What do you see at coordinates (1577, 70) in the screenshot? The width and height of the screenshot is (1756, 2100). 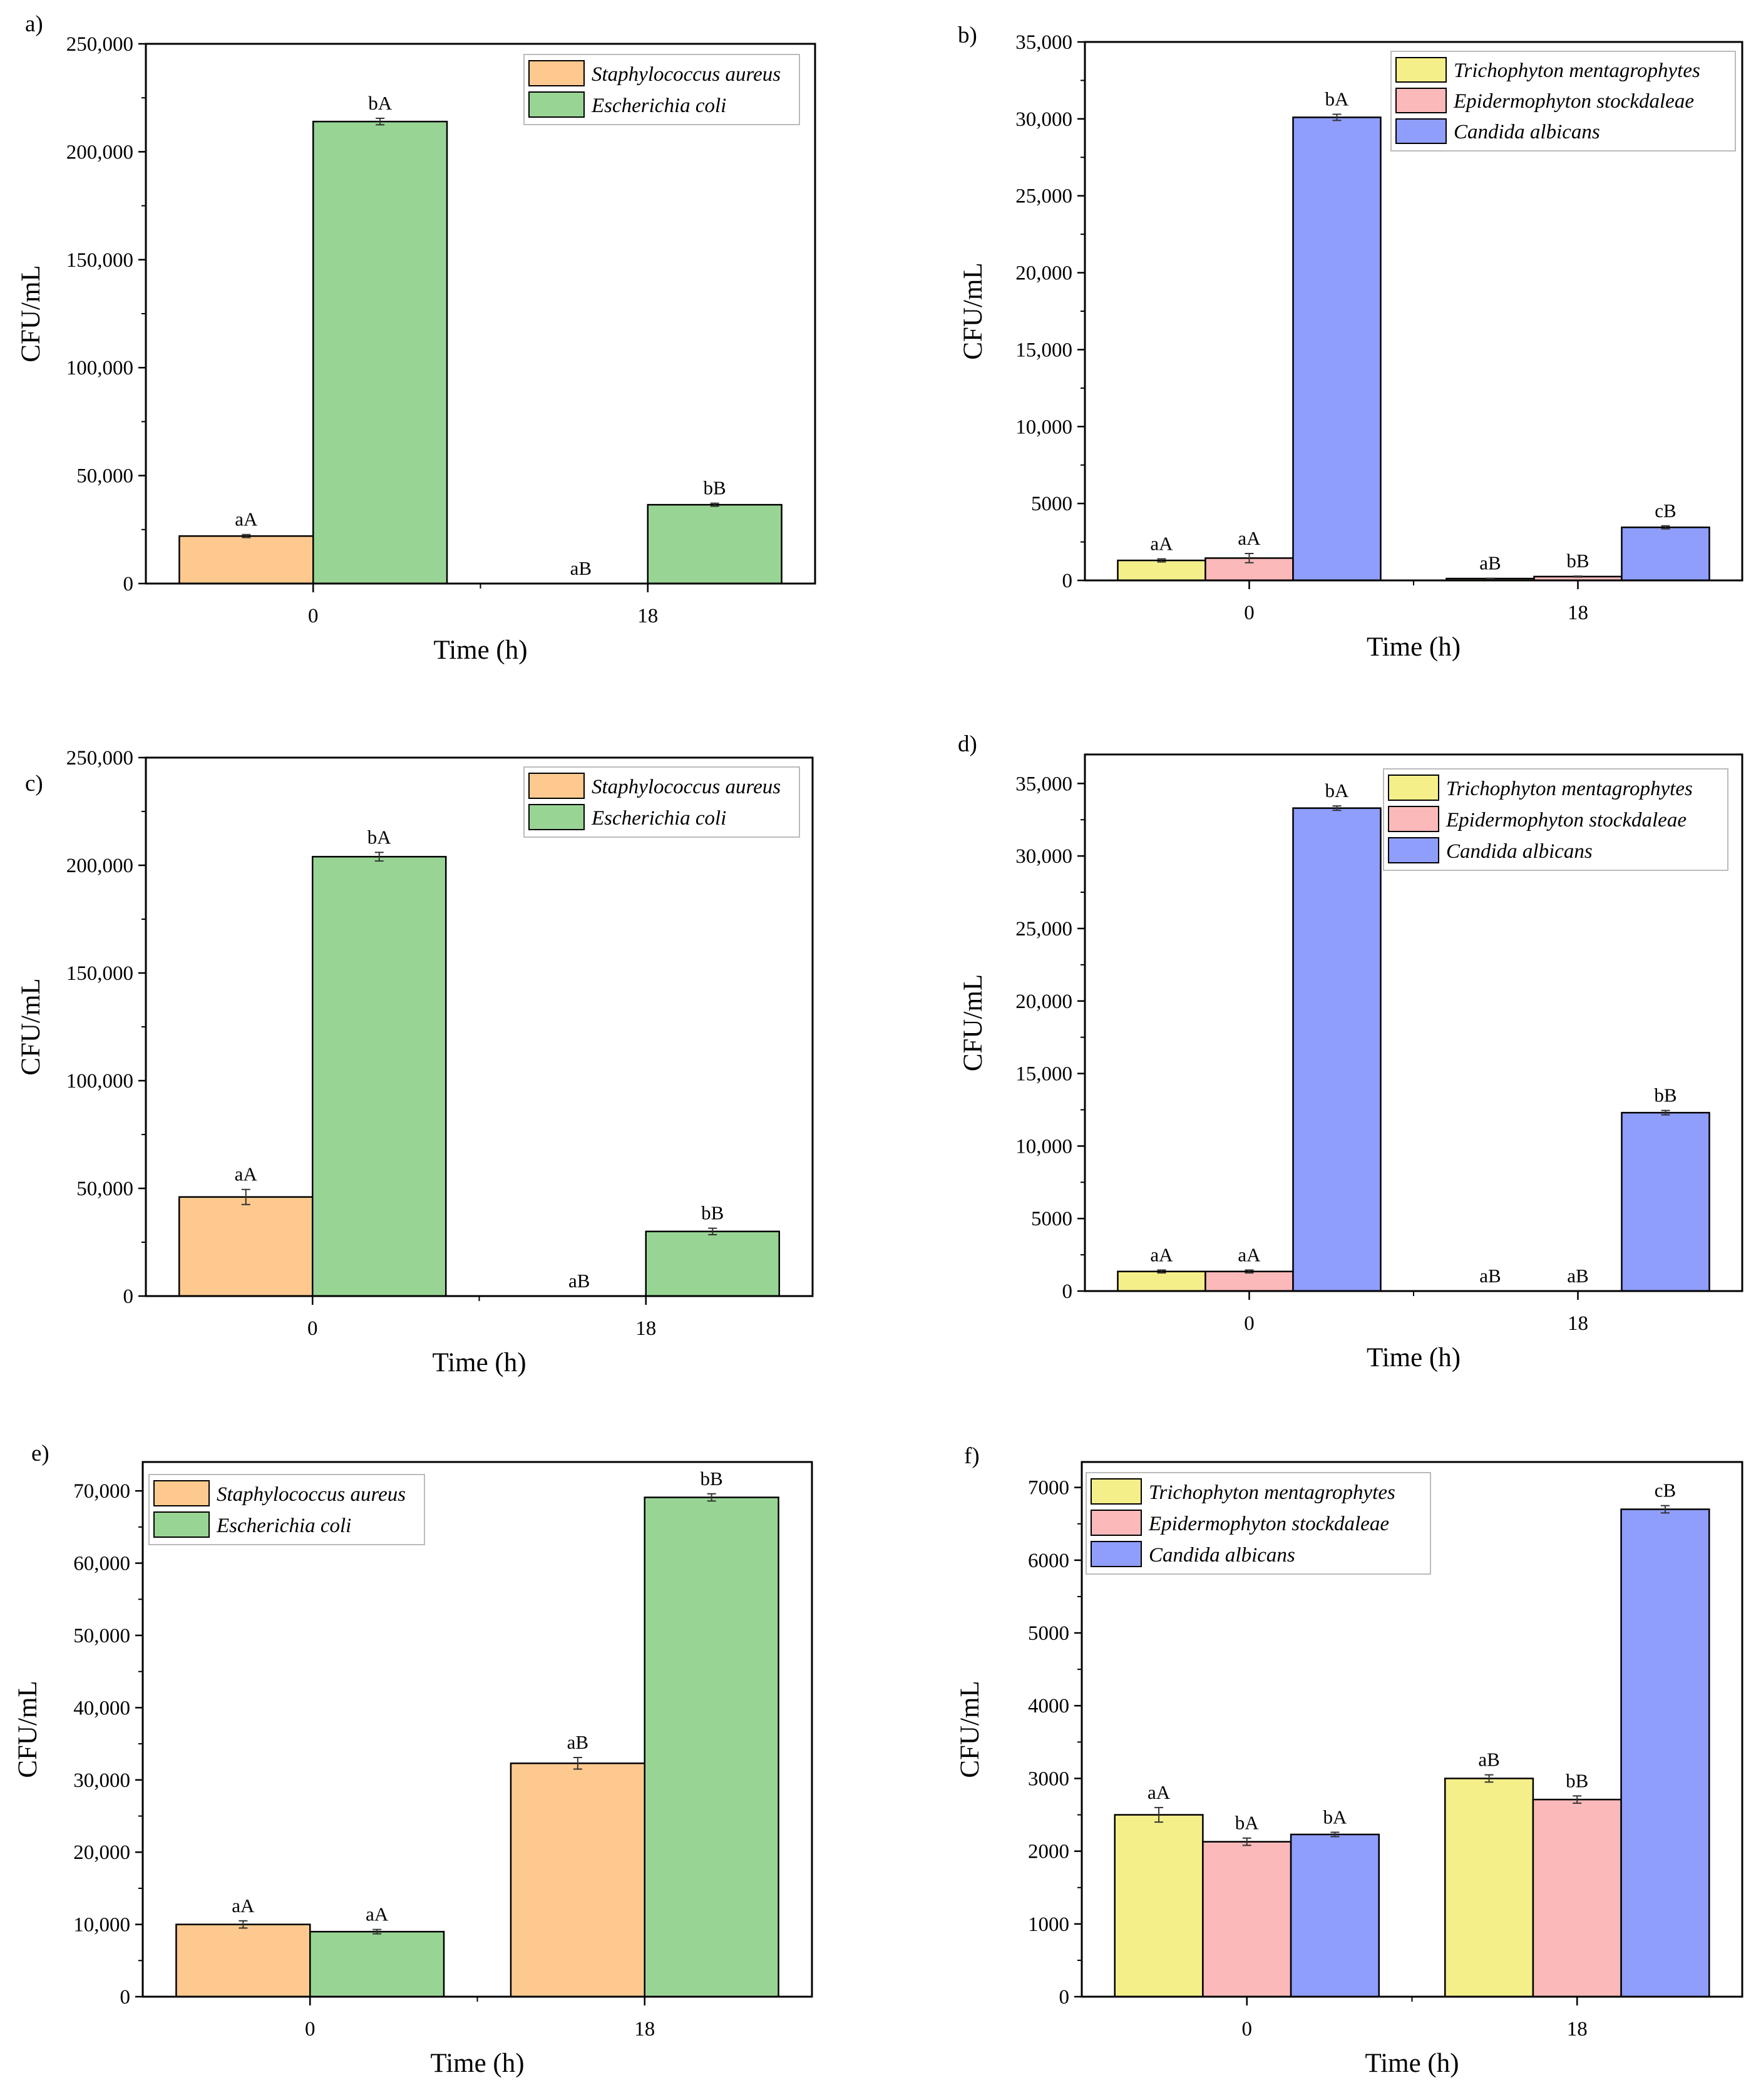 I see `legend-label: Trichophyton mentagrophytes` at bounding box center [1577, 70].